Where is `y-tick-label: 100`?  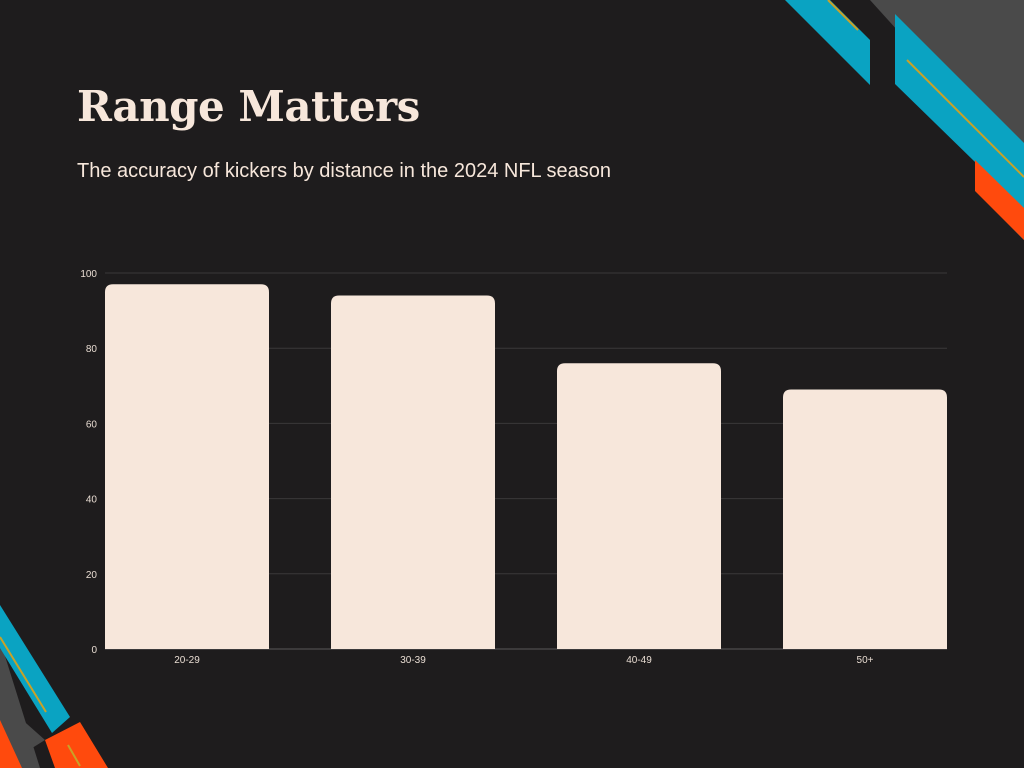
y-tick-label: 100 is located at coordinates (88, 274).